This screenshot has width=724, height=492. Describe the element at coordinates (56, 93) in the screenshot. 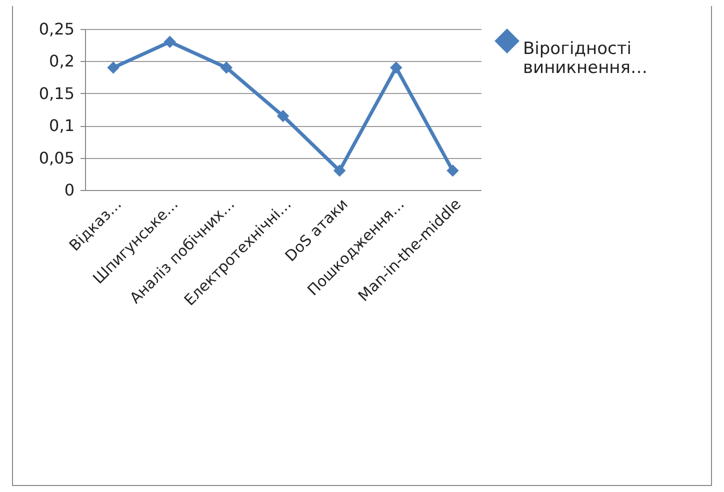

I see `y-tick-label: 0,15` at that location.